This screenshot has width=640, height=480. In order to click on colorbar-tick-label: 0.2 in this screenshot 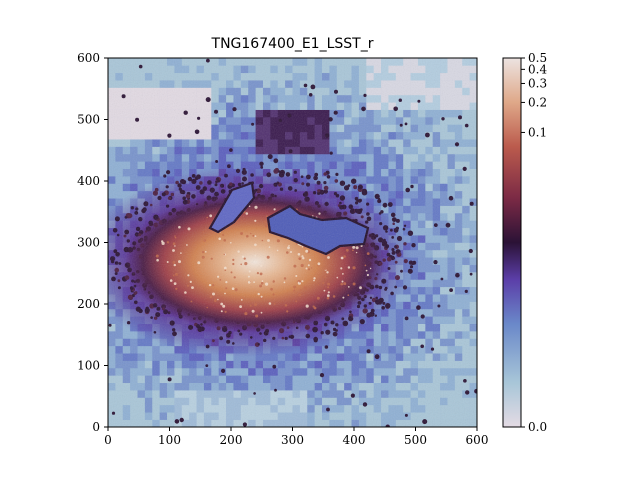, I will do `click(537, 102)`.